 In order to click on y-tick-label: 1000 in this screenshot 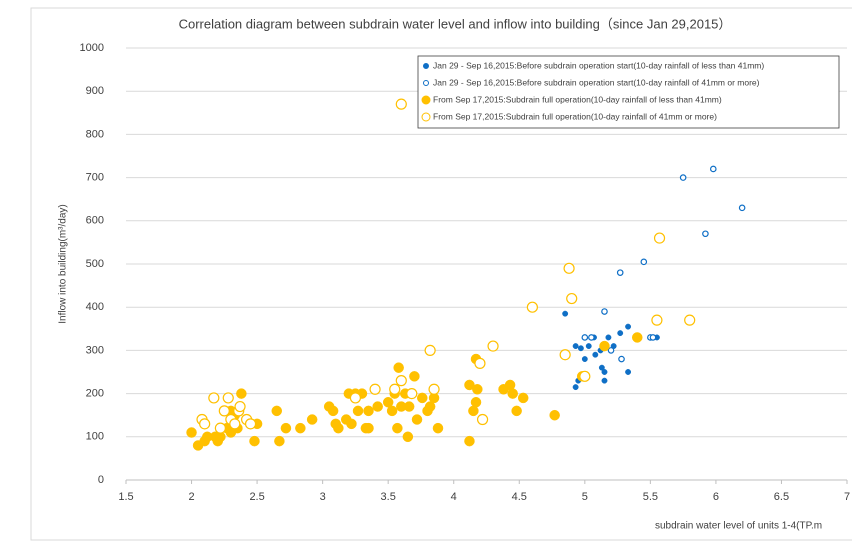, I will do `click(92, 48)`.